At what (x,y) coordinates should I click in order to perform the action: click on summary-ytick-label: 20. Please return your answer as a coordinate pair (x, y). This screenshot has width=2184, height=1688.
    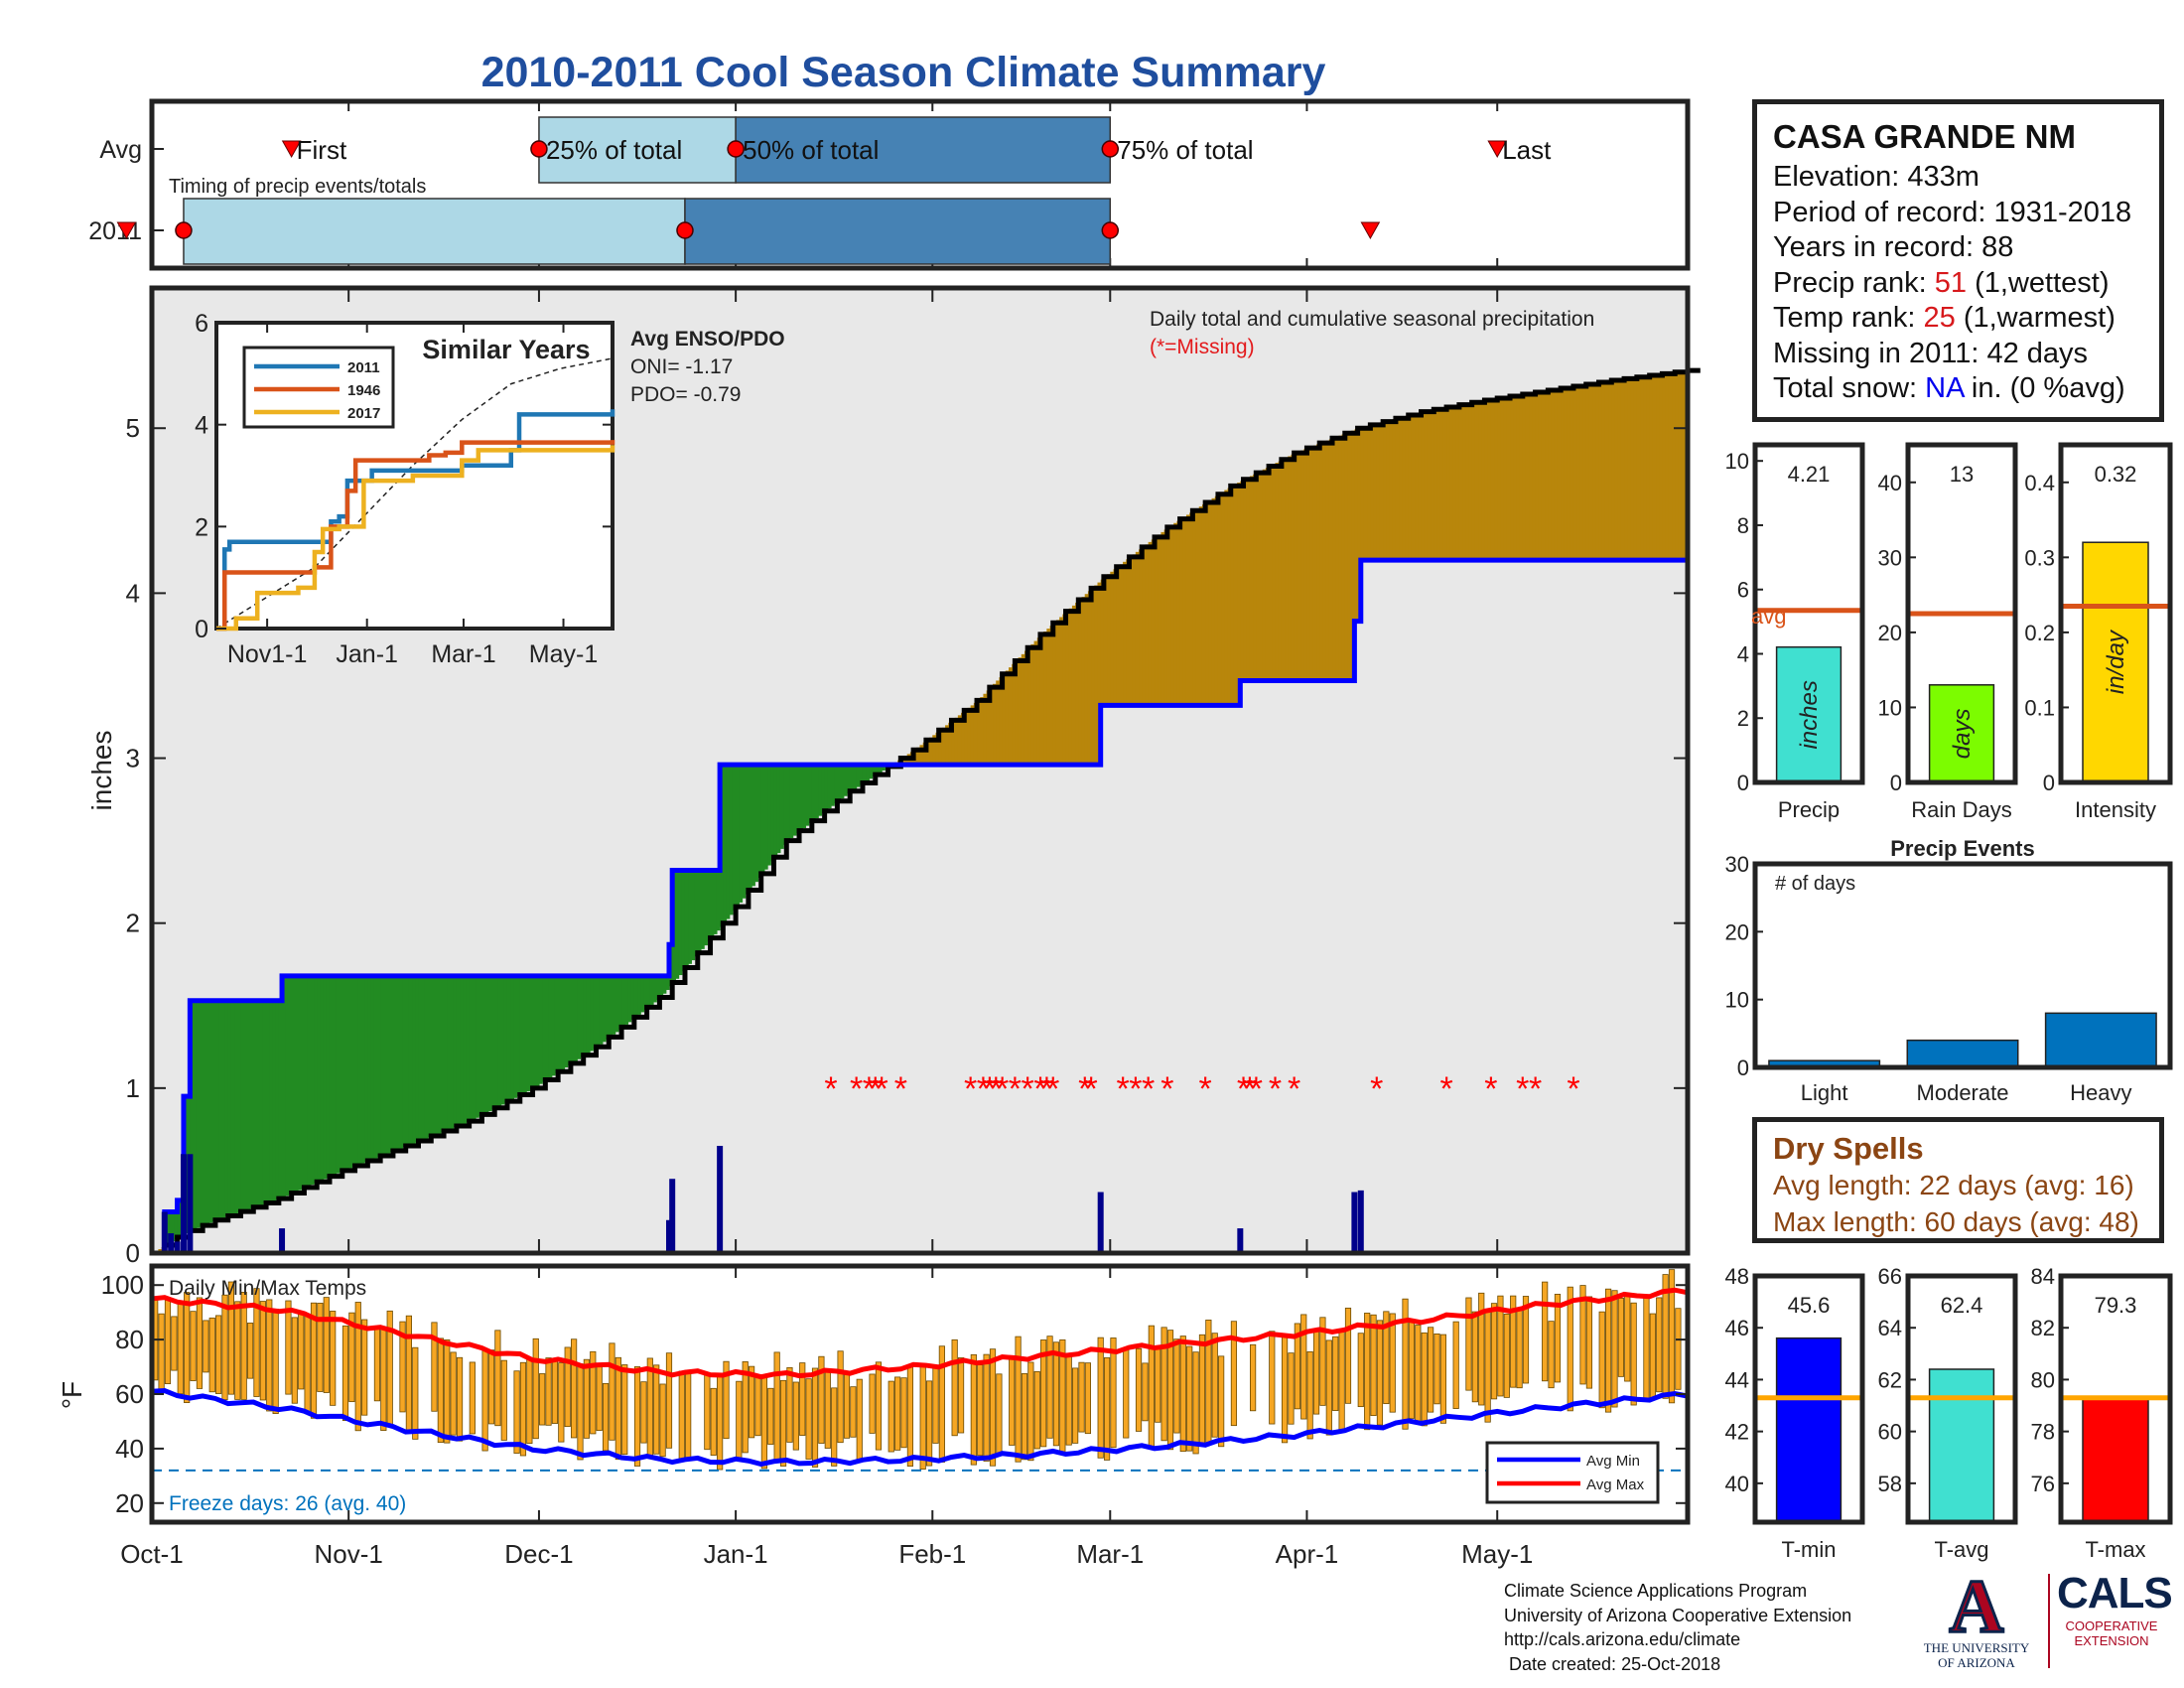
    Looking at the image, I should click on (1890, 633).